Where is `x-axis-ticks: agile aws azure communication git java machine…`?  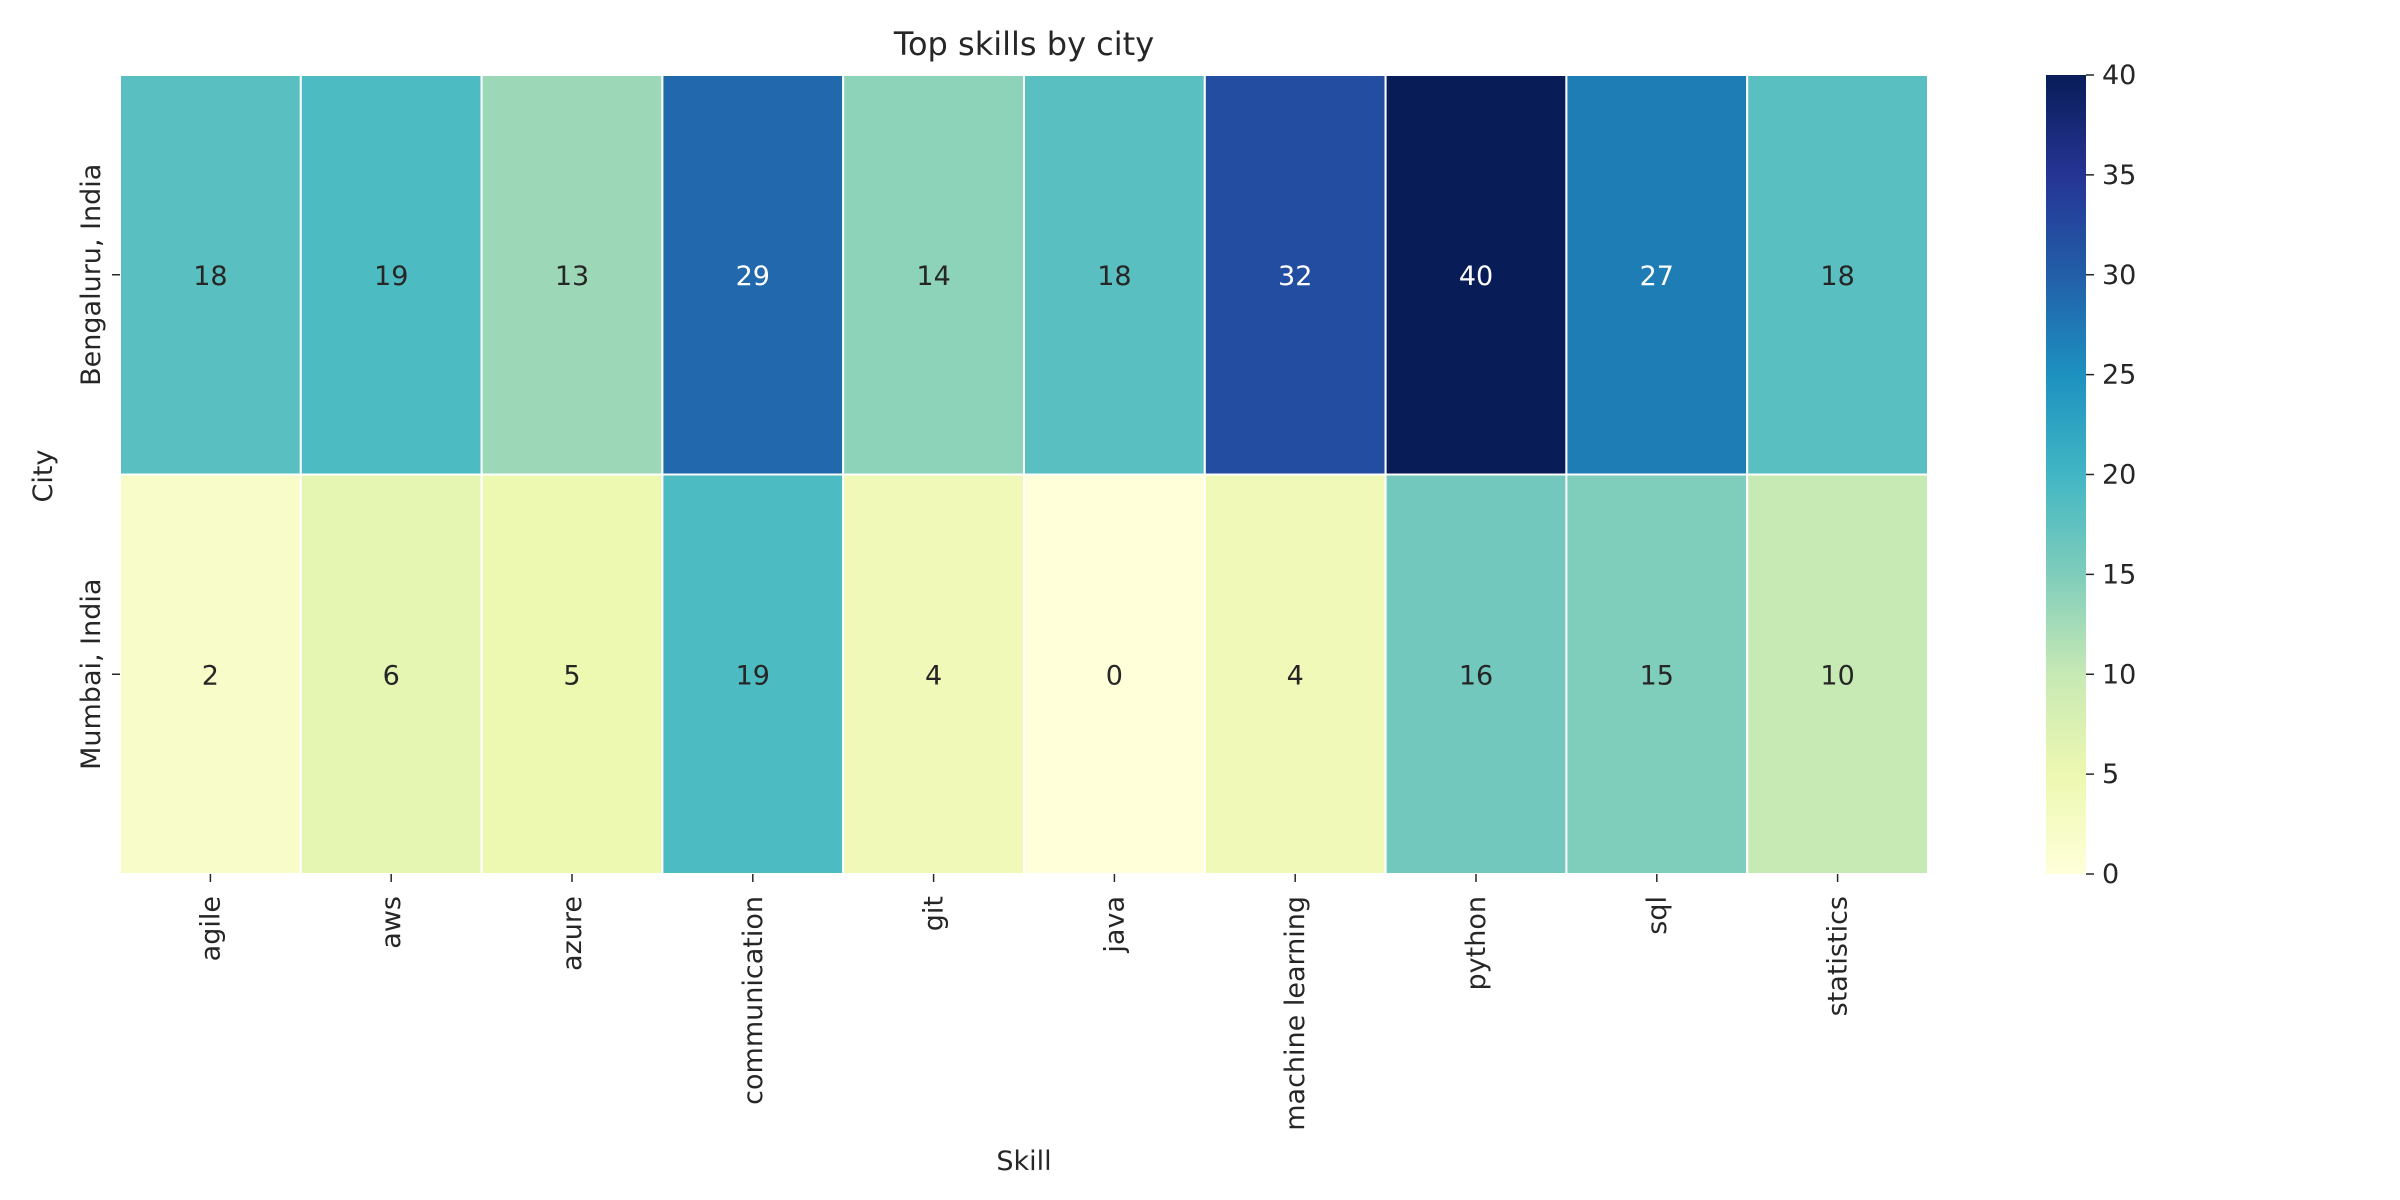
x-axis-ticks: agile aws azure communication git java machine… is located at coordinates (1024, 1002).